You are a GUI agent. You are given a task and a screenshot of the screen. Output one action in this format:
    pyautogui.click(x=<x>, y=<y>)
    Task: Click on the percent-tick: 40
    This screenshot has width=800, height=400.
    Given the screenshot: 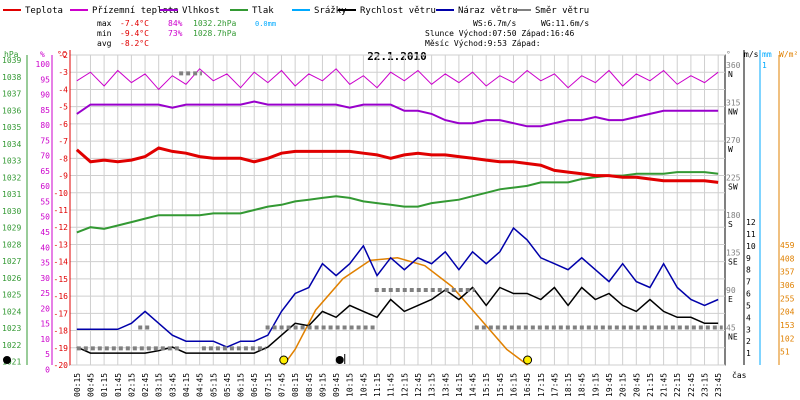 What is the action you would take?
    pyautogui.click(x=45, y=247)
    